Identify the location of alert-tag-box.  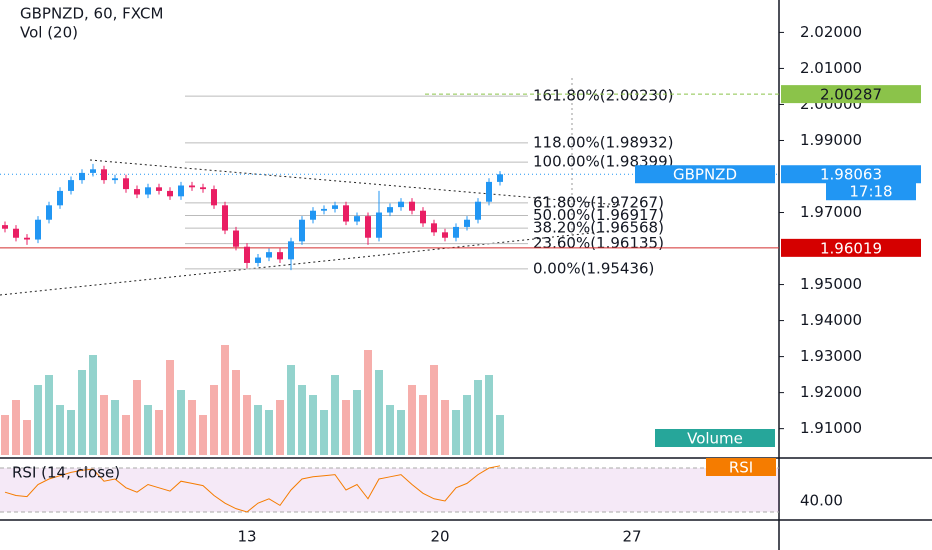
(851, 94).